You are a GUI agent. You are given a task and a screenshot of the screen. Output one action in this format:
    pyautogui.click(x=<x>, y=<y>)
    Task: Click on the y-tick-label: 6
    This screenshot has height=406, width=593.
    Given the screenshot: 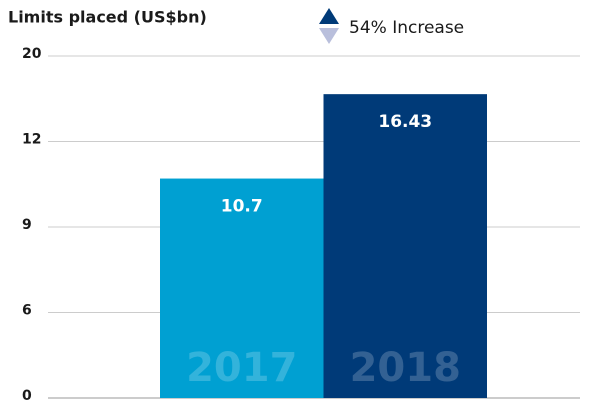 What is the action you would take?
    pyautogui.click(x=27, y=311)
    